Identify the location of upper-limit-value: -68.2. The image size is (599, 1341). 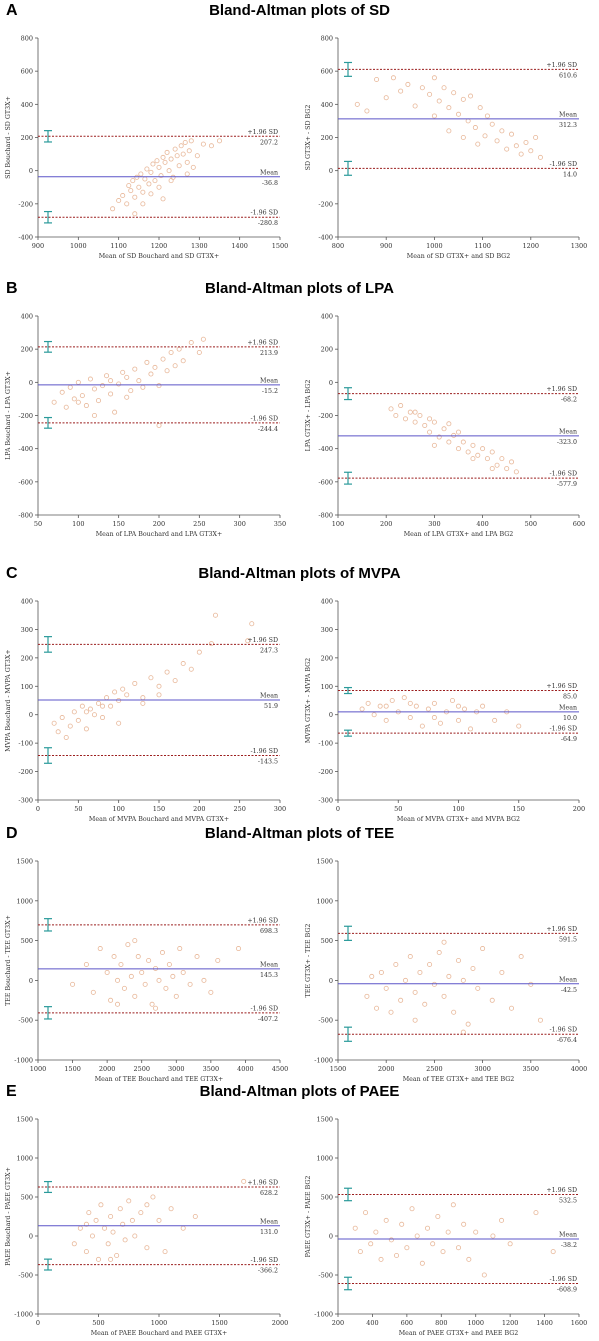
(569, 400).